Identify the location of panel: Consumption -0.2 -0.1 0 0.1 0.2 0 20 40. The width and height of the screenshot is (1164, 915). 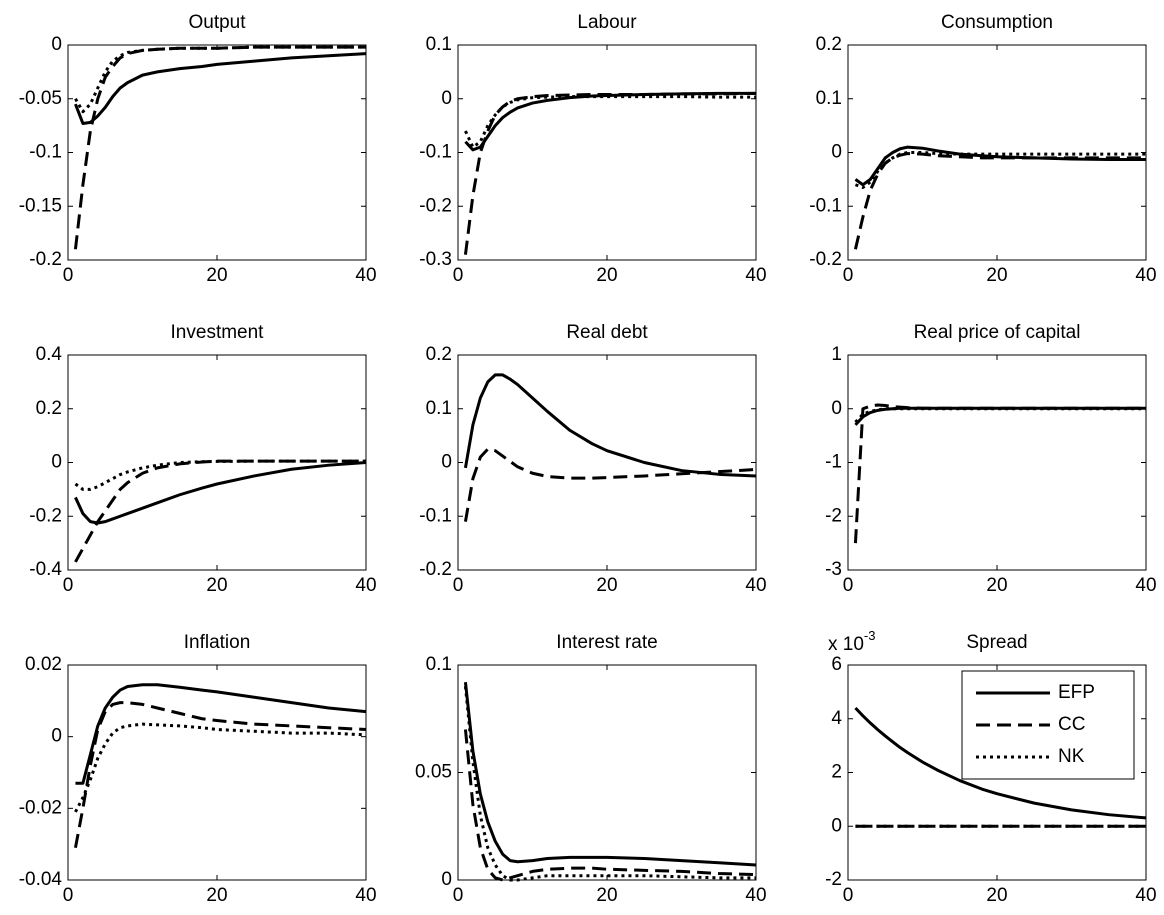
(982, 149).